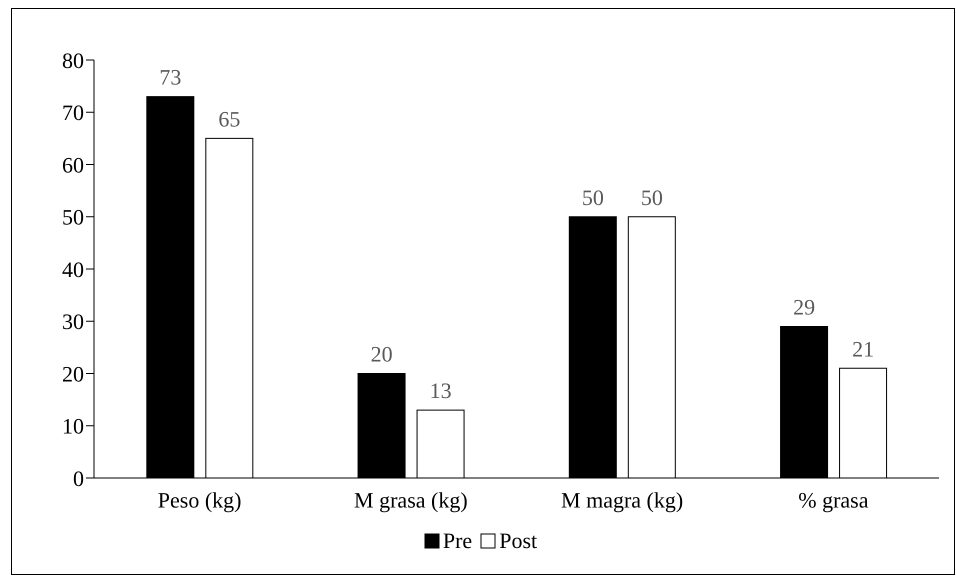 The image size is (956, 579). Describe the element at coordinates (73, 217) in the screenshot. I see `y-tick-label: 50` at that location.